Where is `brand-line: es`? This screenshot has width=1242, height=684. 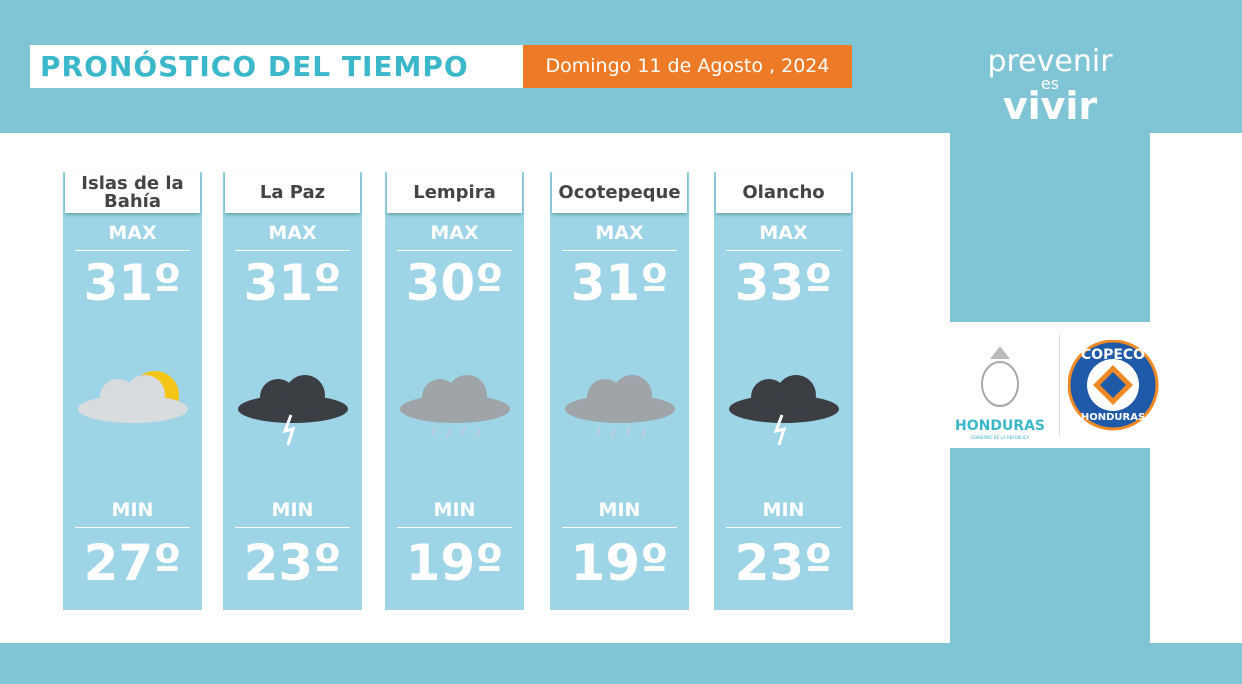
brand-line: es is located at coordinates (1050, 83).